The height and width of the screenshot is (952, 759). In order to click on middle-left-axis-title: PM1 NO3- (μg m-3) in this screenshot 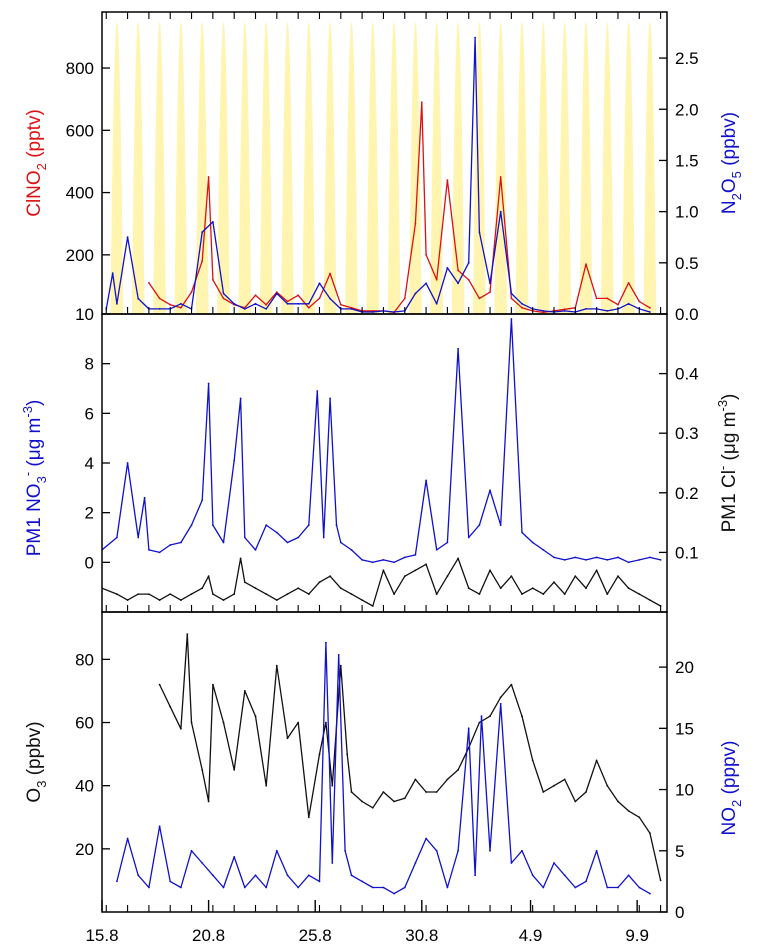, I will do `click(34, 478)`.